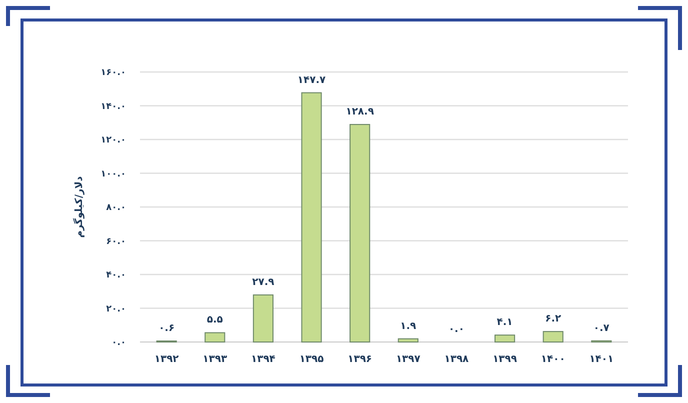  What do you see at coordinates (408, 359) in the screenshot?
I see `x-tick-label: ۱۳۹۷` at bounding box center [408, 359].